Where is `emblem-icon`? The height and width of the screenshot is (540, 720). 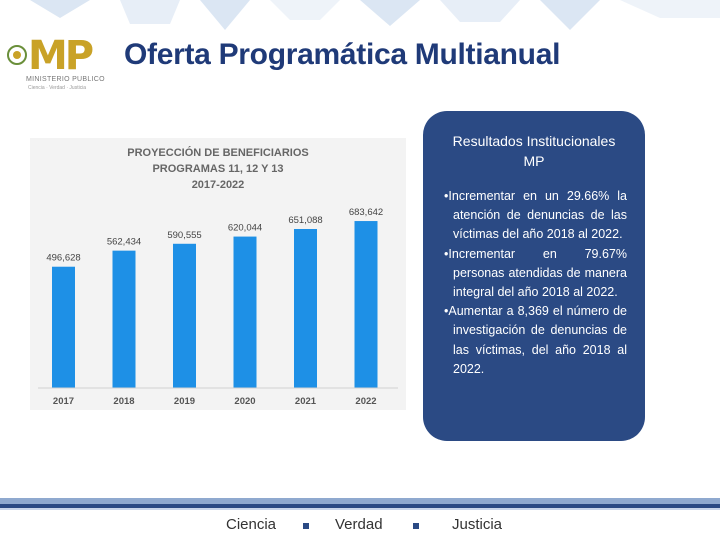 emblem-icon is located at coordinates (17, 55).